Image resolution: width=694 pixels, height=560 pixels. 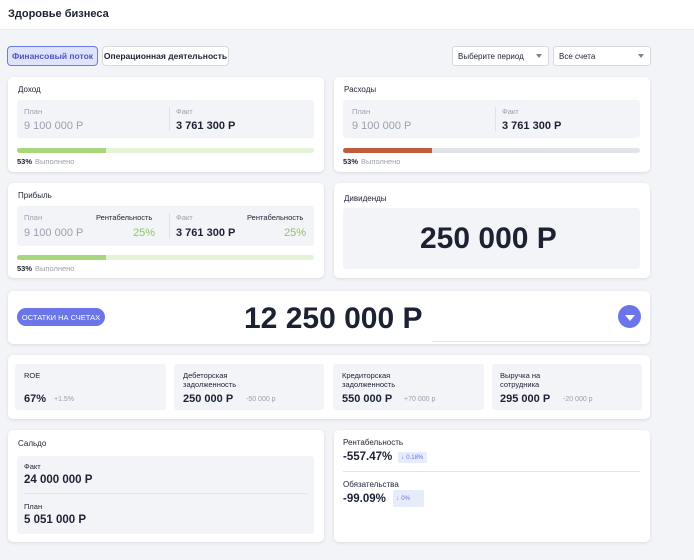 I want to click on oblig-value: -99.09%, so click(x=364, y=499).